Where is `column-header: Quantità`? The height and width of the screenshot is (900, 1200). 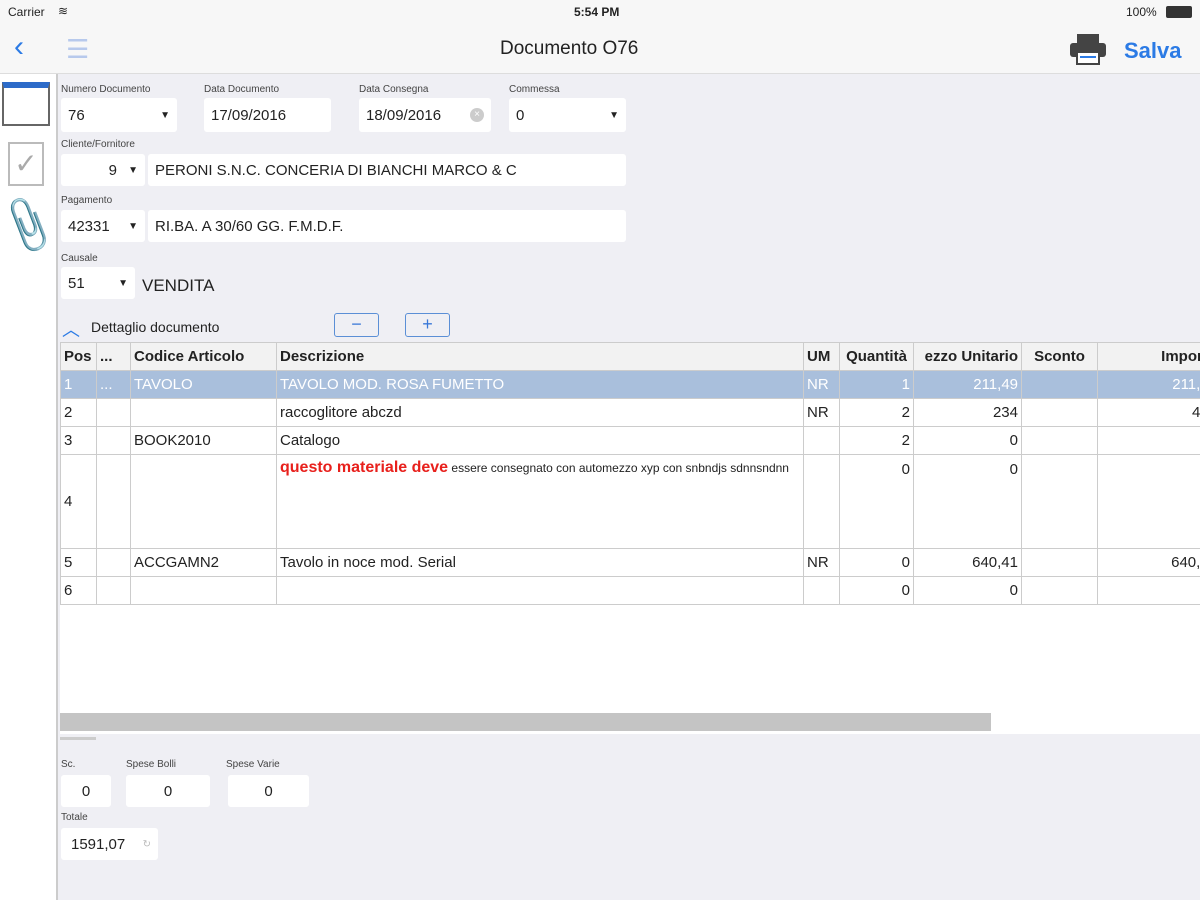 column-header: Quantità is located at coordinates (876, 356).